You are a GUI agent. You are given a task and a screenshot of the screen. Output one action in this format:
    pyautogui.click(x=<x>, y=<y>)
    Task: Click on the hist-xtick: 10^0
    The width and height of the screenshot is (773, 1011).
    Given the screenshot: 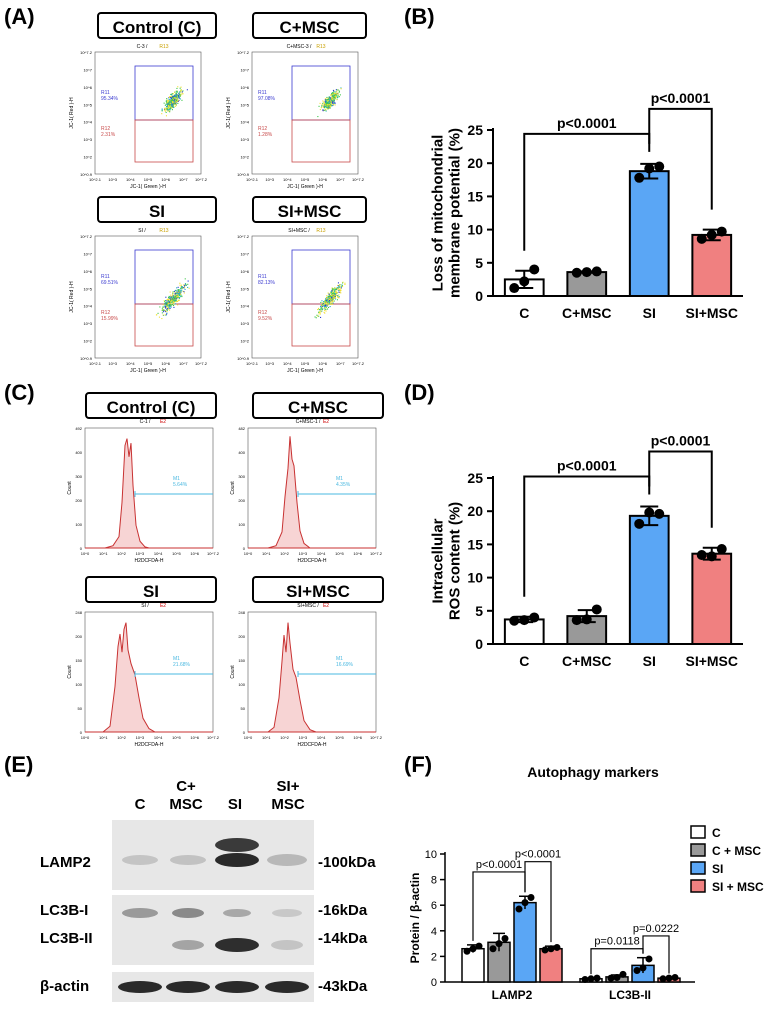 What is the action you would take?
    pyautogui.click(x=248, y=737)
    